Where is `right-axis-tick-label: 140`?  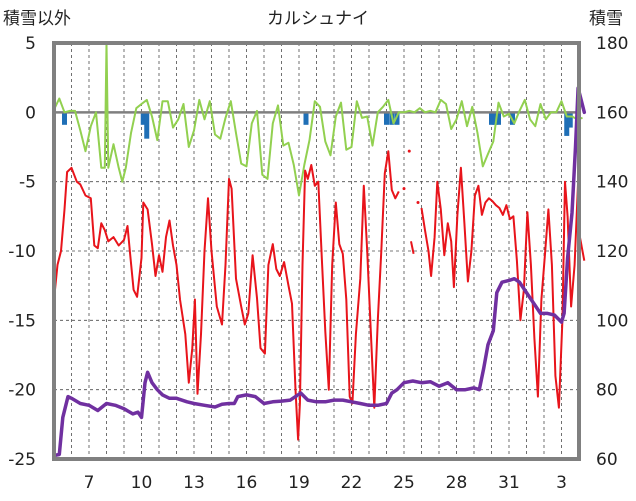
right-axis-tick-label: 140 is located at coordinates (612, 183).